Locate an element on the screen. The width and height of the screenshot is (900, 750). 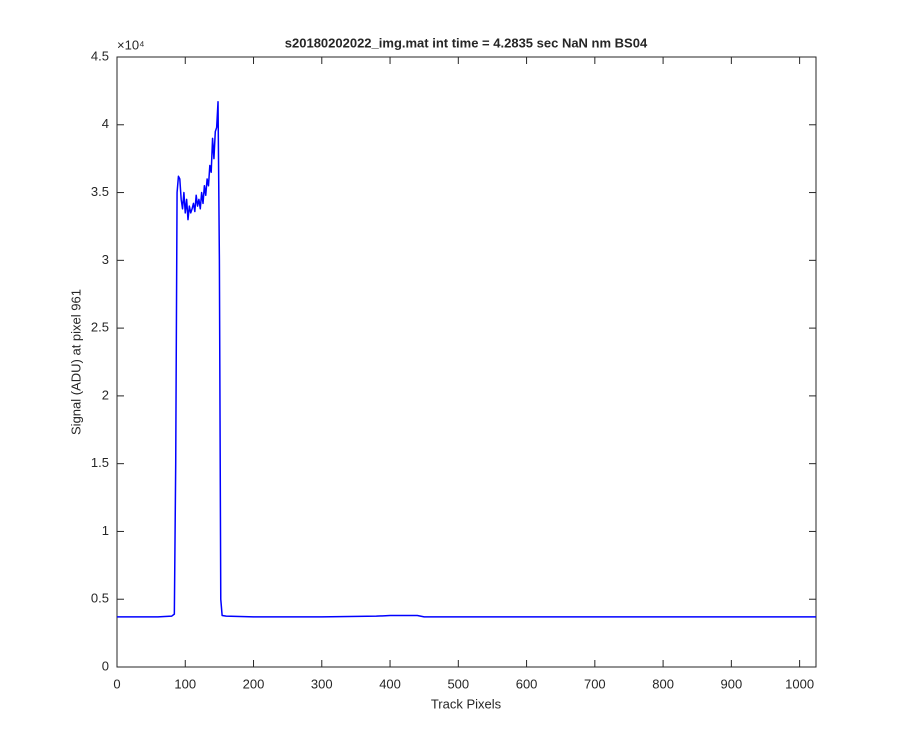
y-tick-label: 0.5 is located at coordinates (100, 598).